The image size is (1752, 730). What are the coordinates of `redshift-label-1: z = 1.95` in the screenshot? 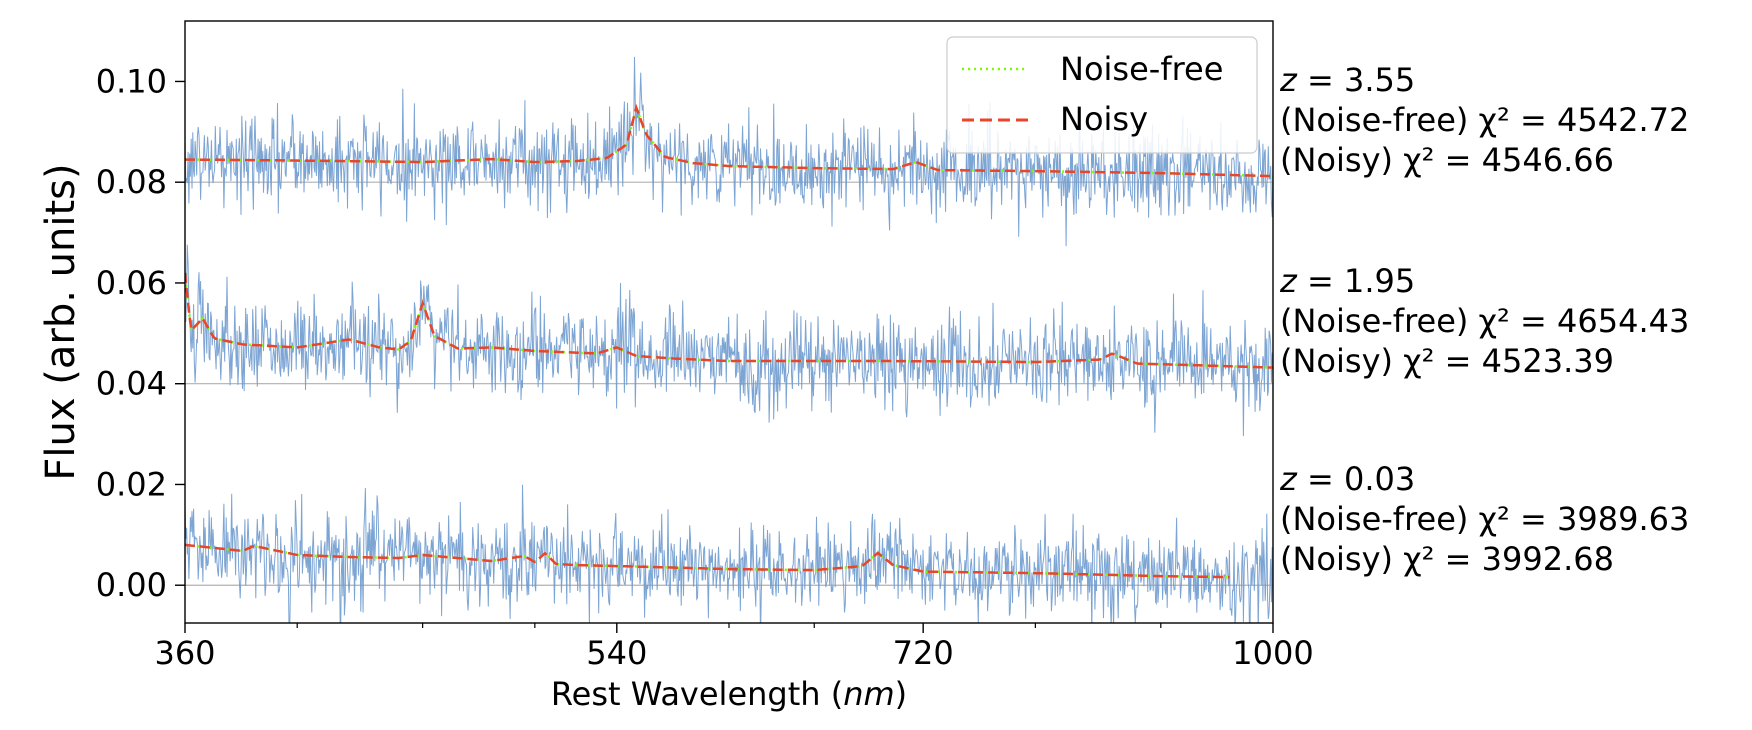 It's located at (1347, 281).